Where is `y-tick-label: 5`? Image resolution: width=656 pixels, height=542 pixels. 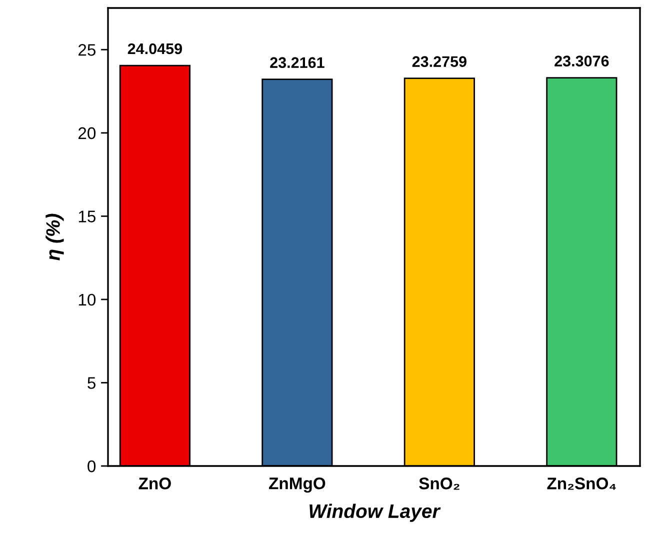 y-tick-label: 5 is located at coordinates (92, 383).